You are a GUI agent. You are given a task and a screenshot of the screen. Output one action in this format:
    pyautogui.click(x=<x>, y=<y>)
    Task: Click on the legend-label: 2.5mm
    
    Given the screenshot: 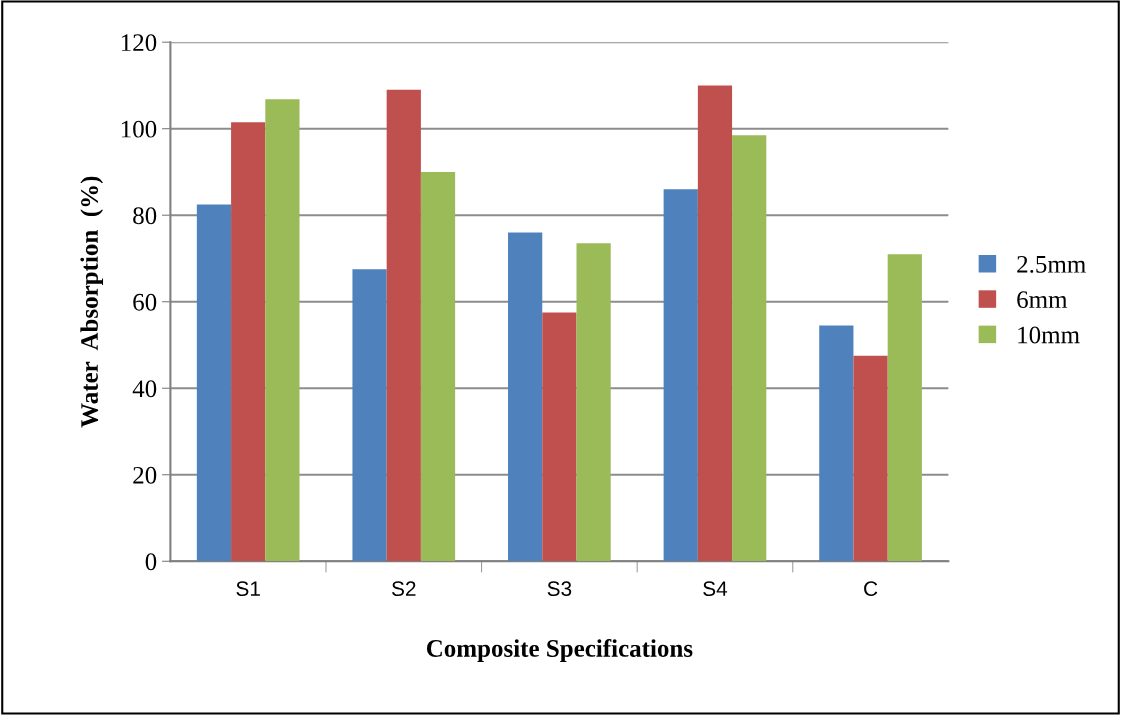 What is the action you would take?
    pyautogui.click(x=1051, y=264)
    